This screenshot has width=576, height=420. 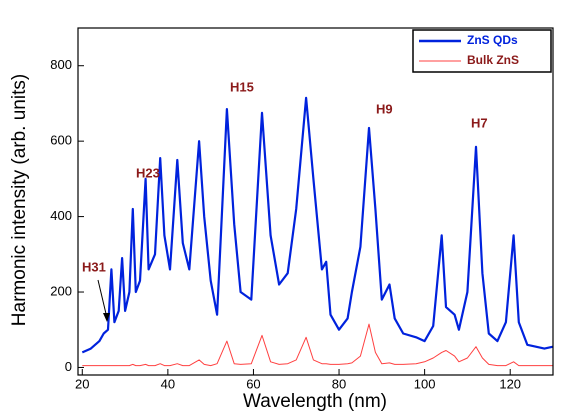 What do you see at coordinates (242, 86) in the screenshot?
I see `annotation: H15` at bounding box center [242, 86].